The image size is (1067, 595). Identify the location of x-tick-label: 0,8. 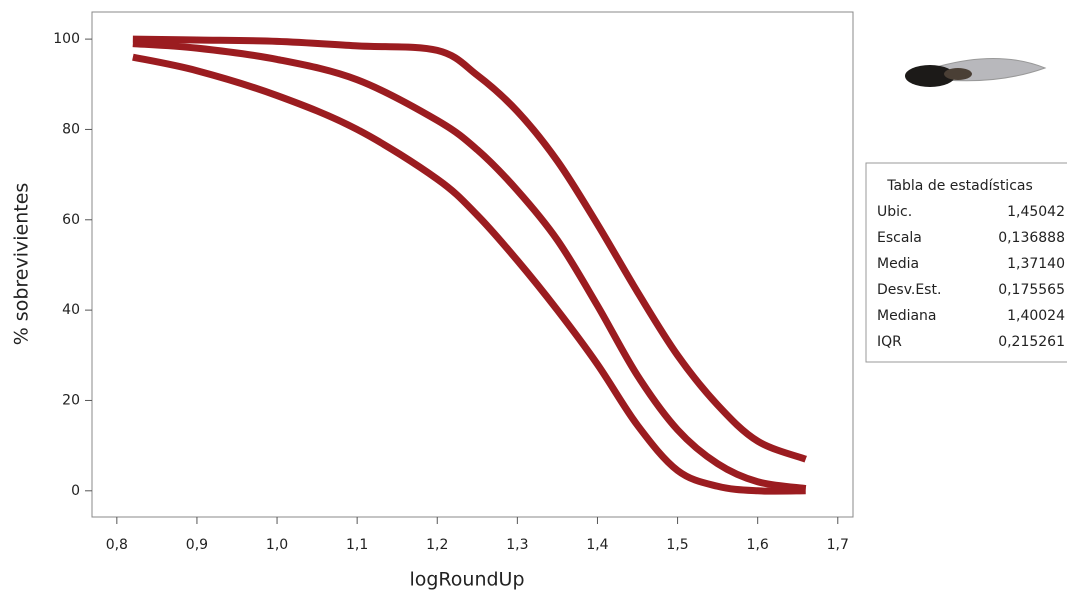
(117, 545).